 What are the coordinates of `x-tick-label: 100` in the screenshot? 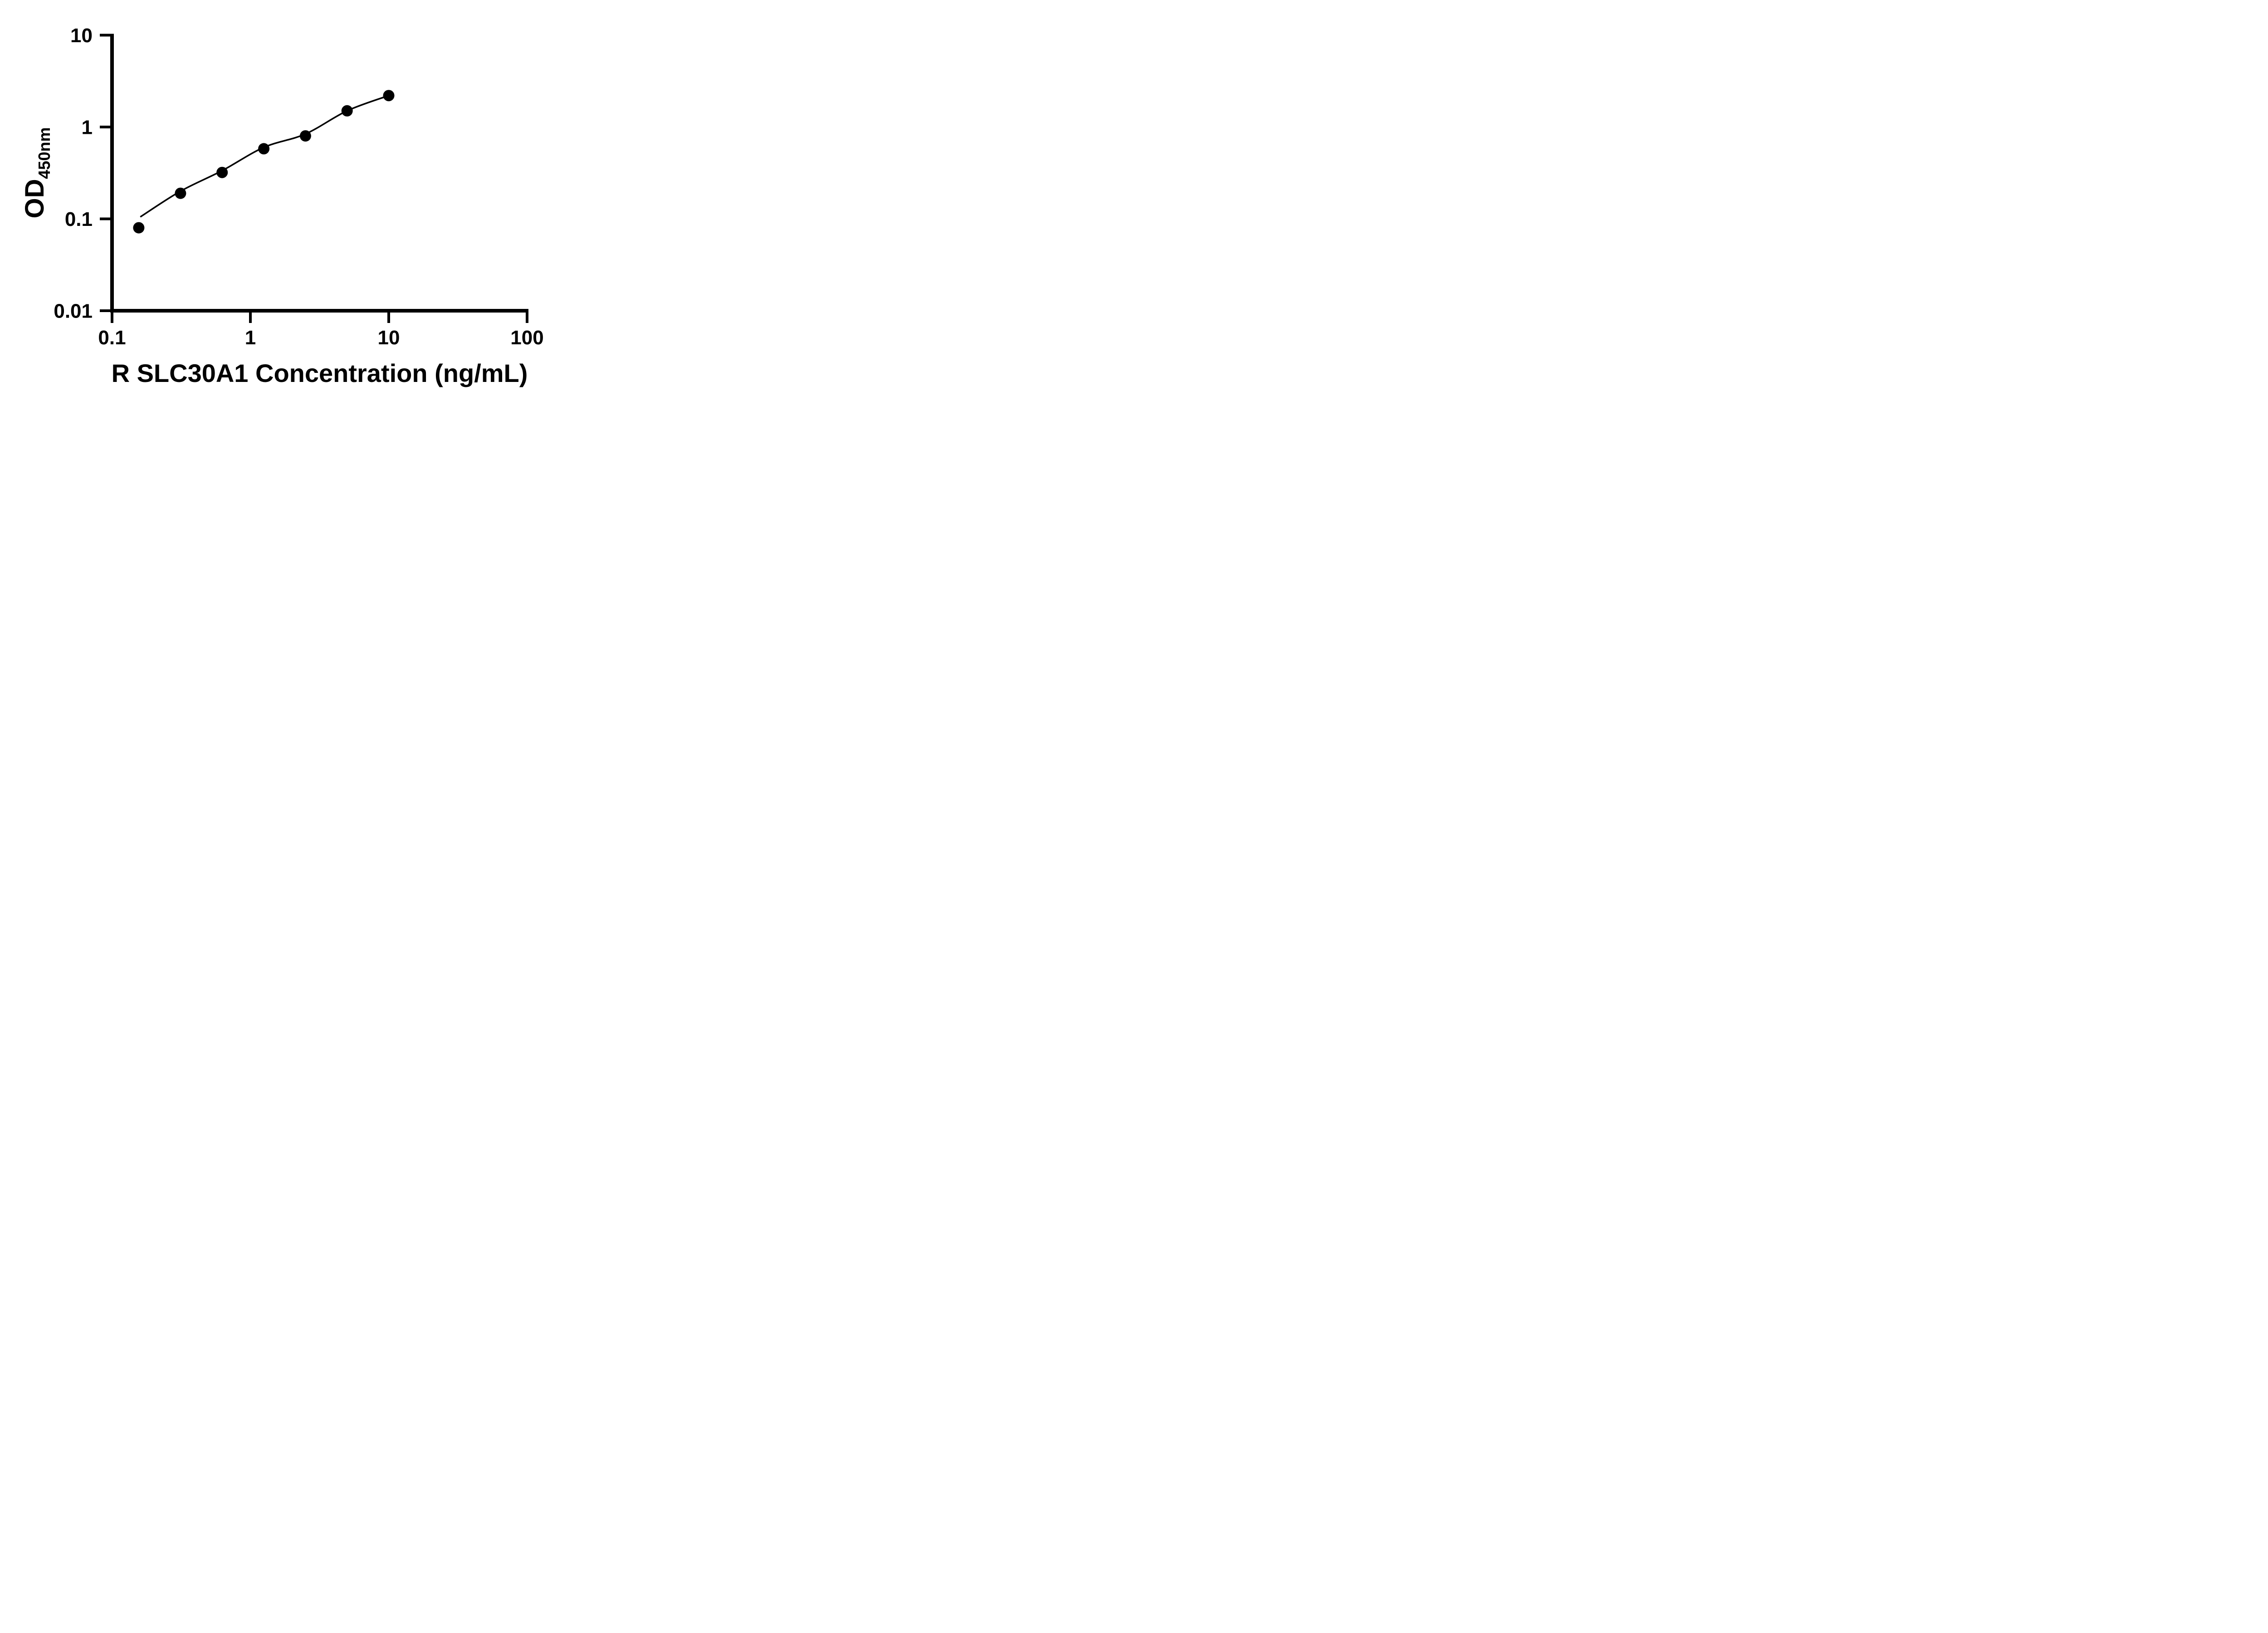 It's located at (526, 338).